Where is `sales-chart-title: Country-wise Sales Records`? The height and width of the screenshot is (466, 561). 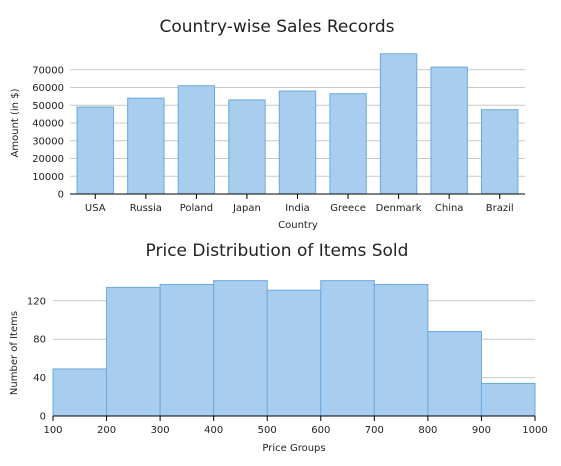 sales-chart-title: Country-wise Sales Records is located at coordinates (277, 27).